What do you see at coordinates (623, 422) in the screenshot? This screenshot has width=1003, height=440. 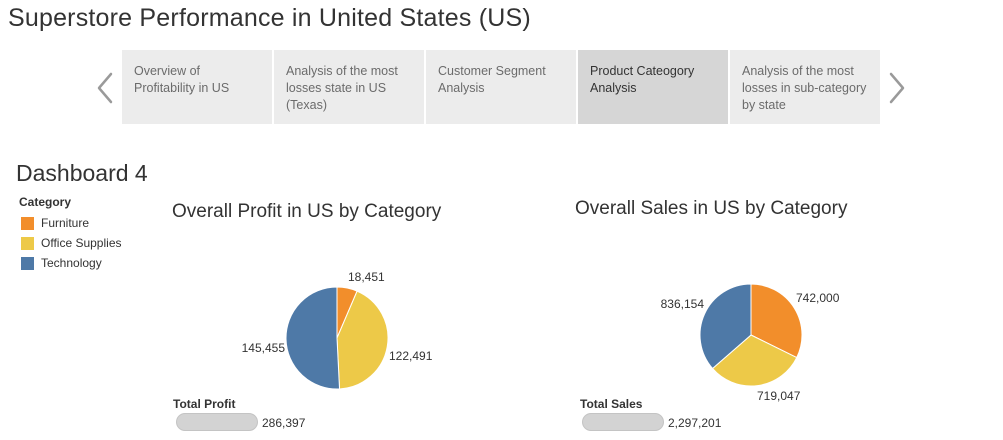 I see `total-sales-bar` at bounding box center [623, 422].